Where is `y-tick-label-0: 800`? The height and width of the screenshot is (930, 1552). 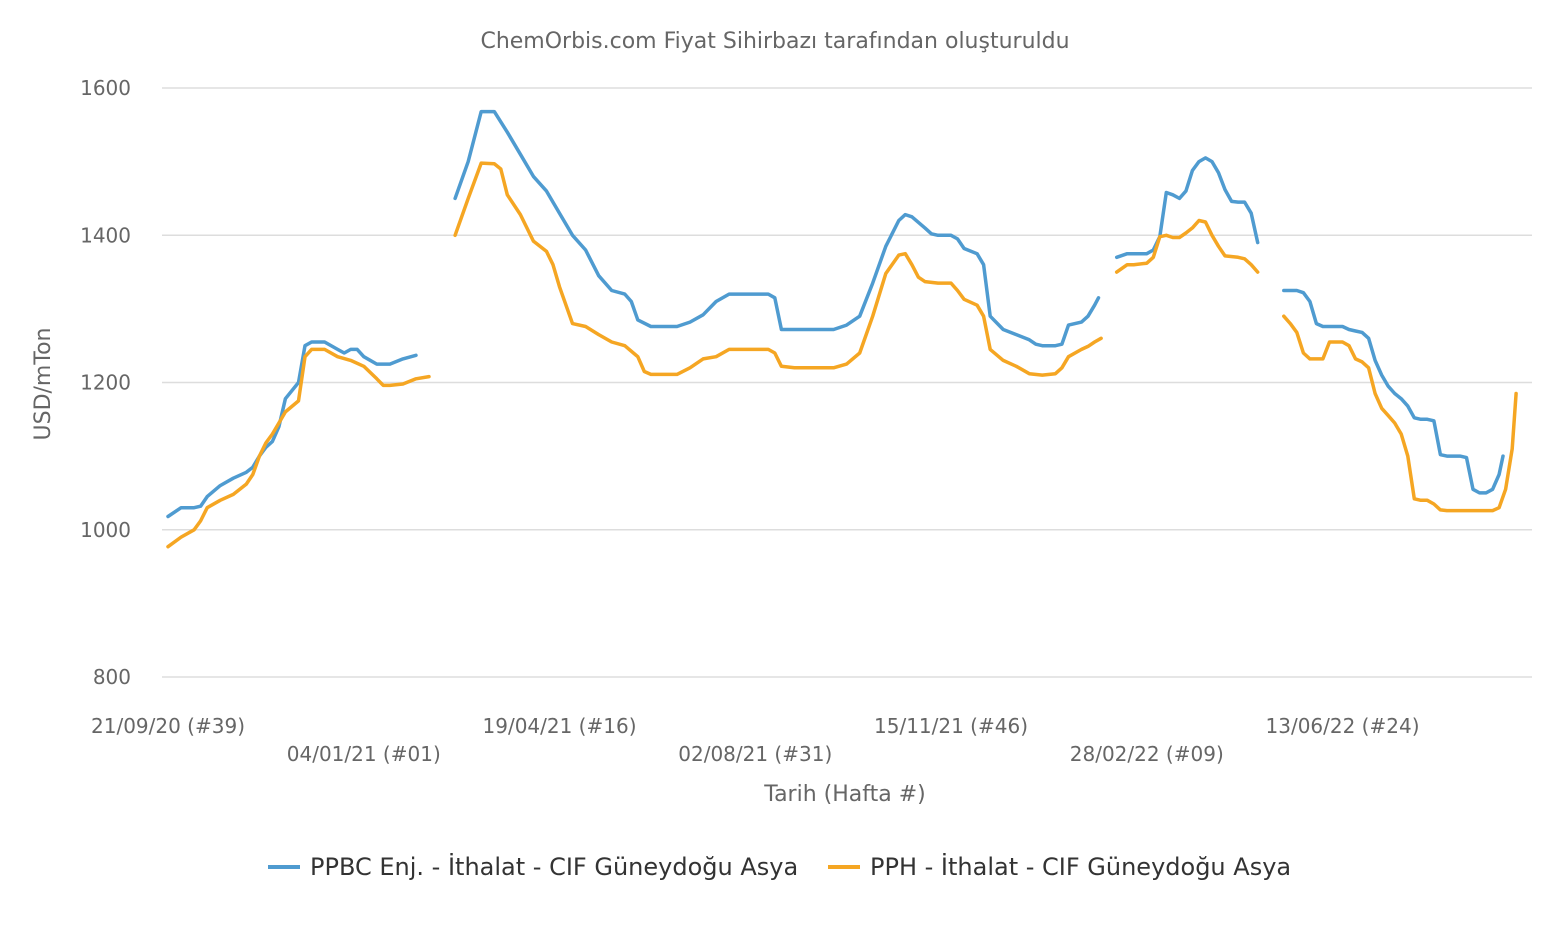 y-tick-label-0: 800 is located at coordinates (112, 677).